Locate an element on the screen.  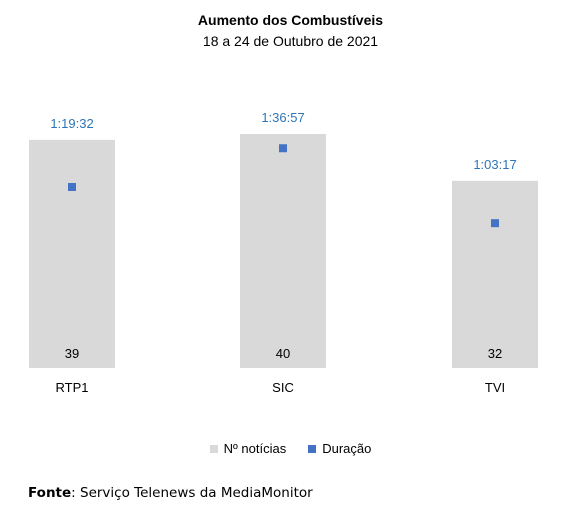
duration-label-rtp1: 1:19:32 is located at coordinates (71, 123).